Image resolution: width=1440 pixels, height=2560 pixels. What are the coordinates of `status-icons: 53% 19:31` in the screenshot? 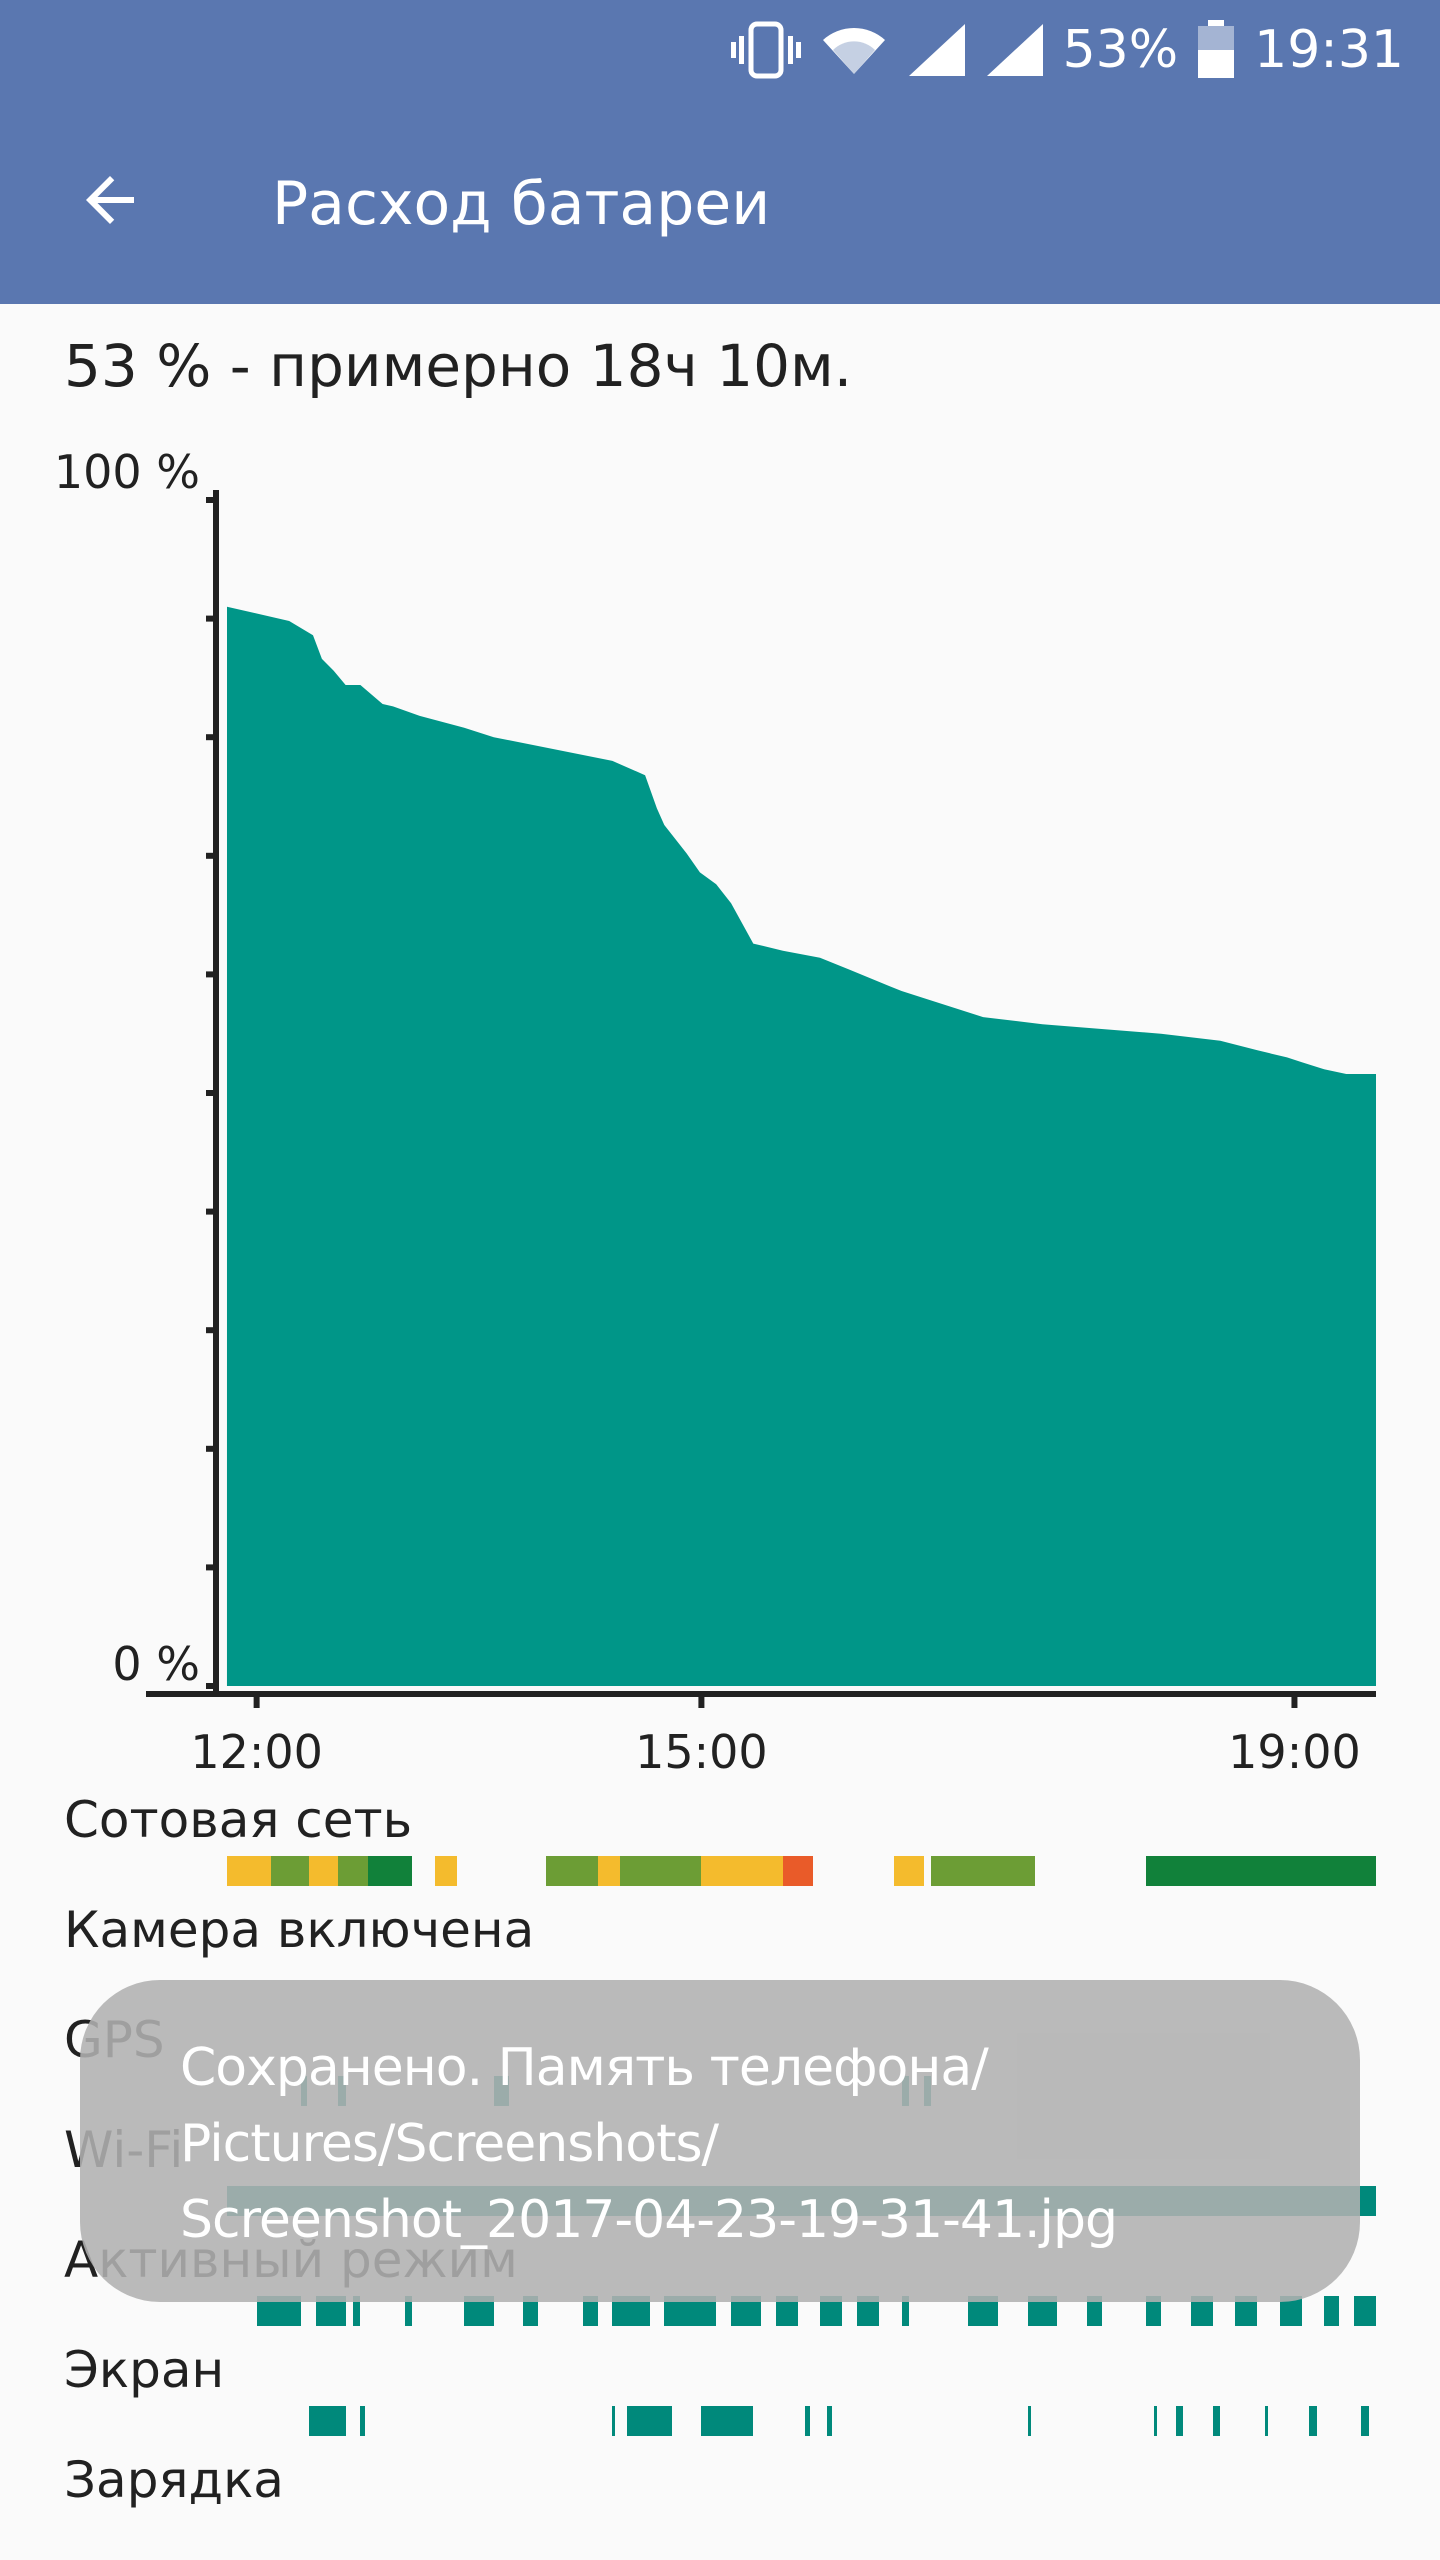 It's located at (1067, 50).